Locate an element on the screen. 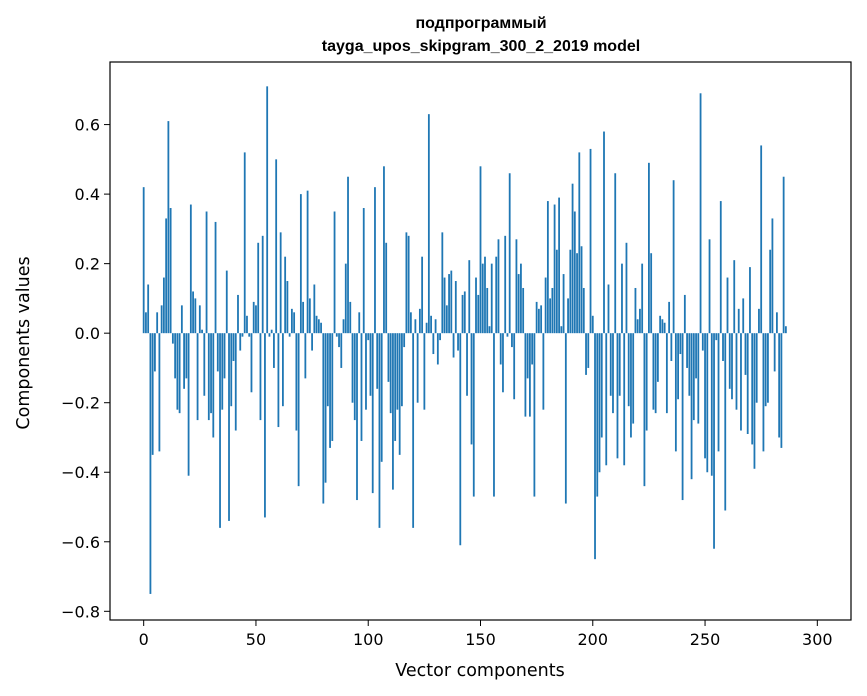 The image size is (867, 696). chart-title-line2: tayga_upos_skipgram_300_2_2019 model is located at coordinates (481, 46).